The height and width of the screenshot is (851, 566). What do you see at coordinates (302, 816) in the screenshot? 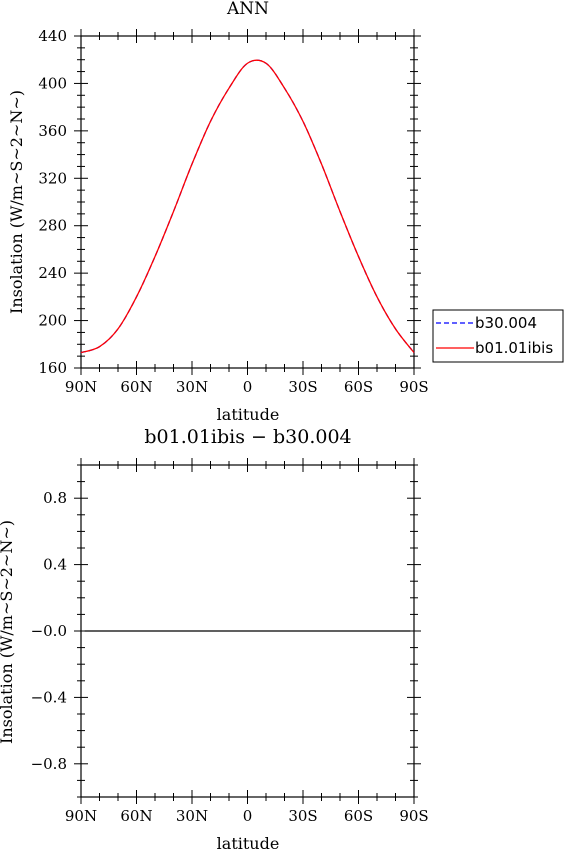
I see `bottom-x-tick-label: 30S` at bounding box center [302, 816].